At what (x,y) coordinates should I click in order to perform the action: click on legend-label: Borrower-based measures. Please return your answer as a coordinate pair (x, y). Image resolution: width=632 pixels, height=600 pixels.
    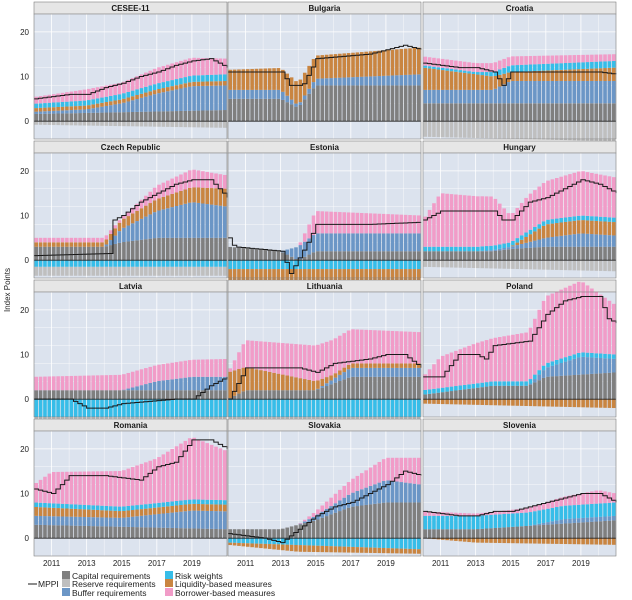
    Looking at the image, I should click on (225, 593).